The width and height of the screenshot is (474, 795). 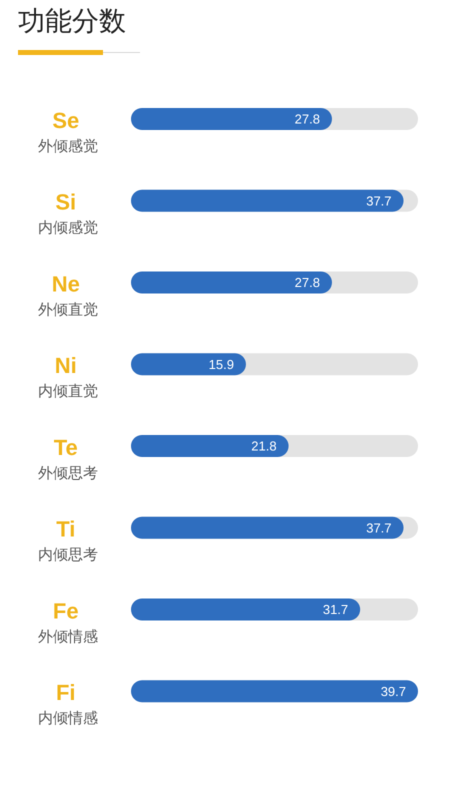 What do you see at coordinates (393, 691) in the screenshot?
I see `data-label: 39.7` at bounding box center [393, 691].